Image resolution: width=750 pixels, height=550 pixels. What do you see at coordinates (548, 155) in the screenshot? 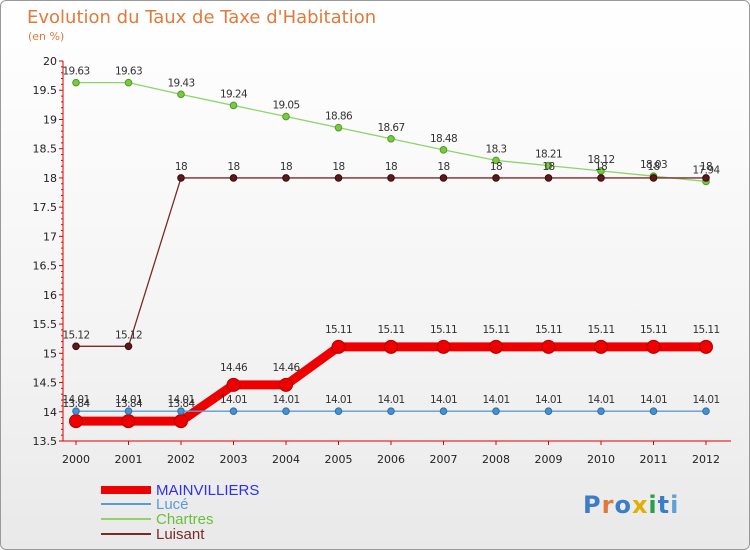
I see `data-label: 18.21` at bounding box center [548, 155].